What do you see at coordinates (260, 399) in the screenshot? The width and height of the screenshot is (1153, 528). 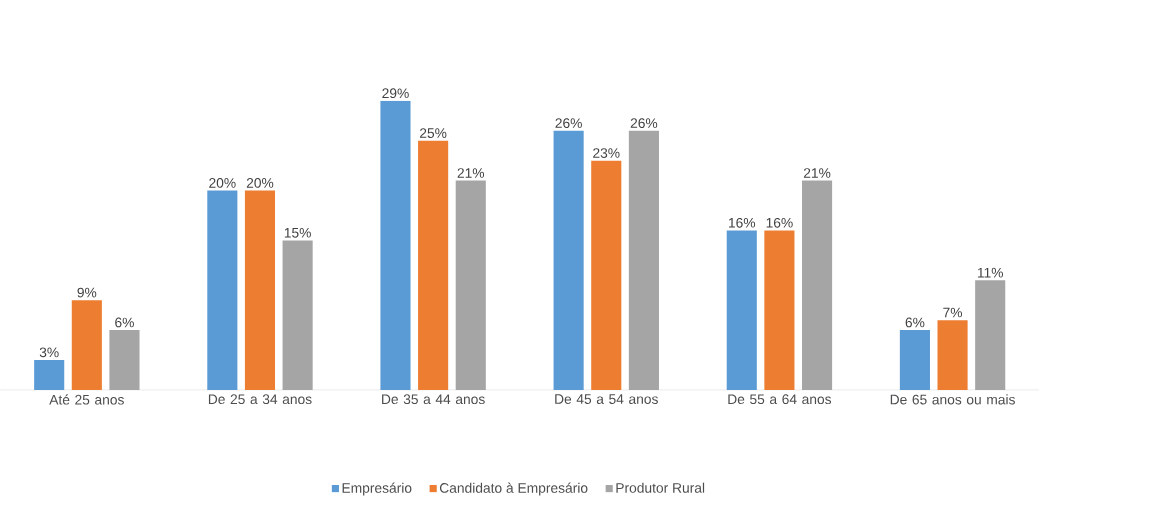 I see `x-tick-label: De 25 a 34 anos` at bounding box center [260, 399].